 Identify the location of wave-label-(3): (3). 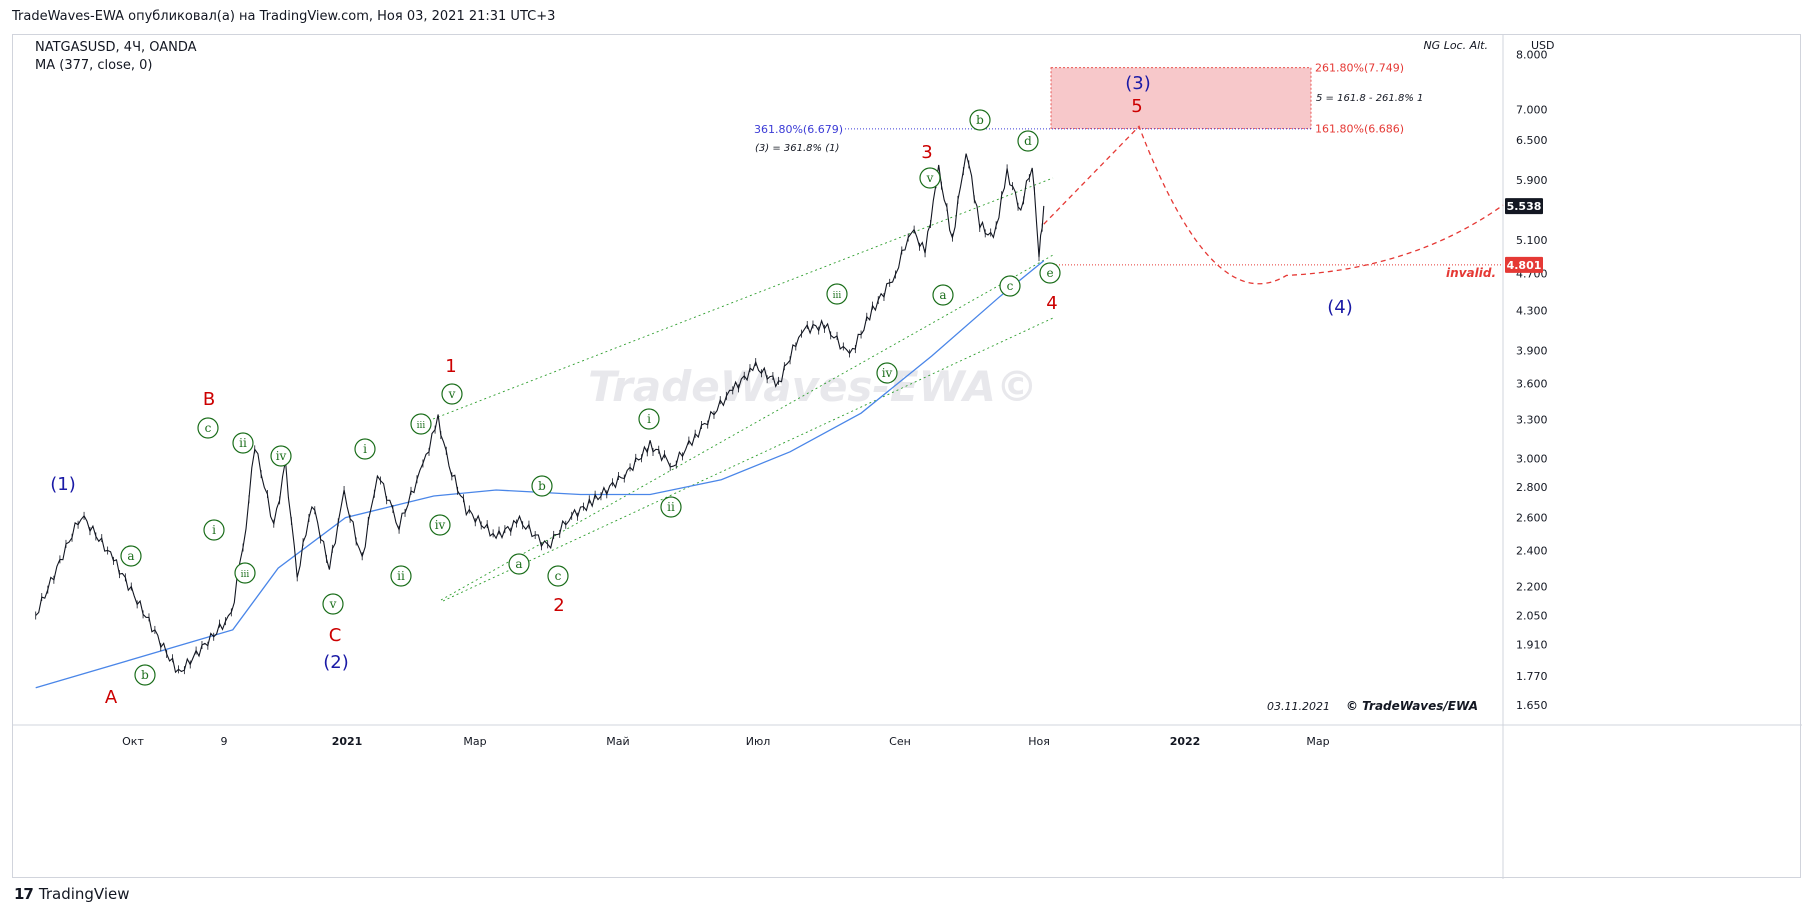
(1138, 83).